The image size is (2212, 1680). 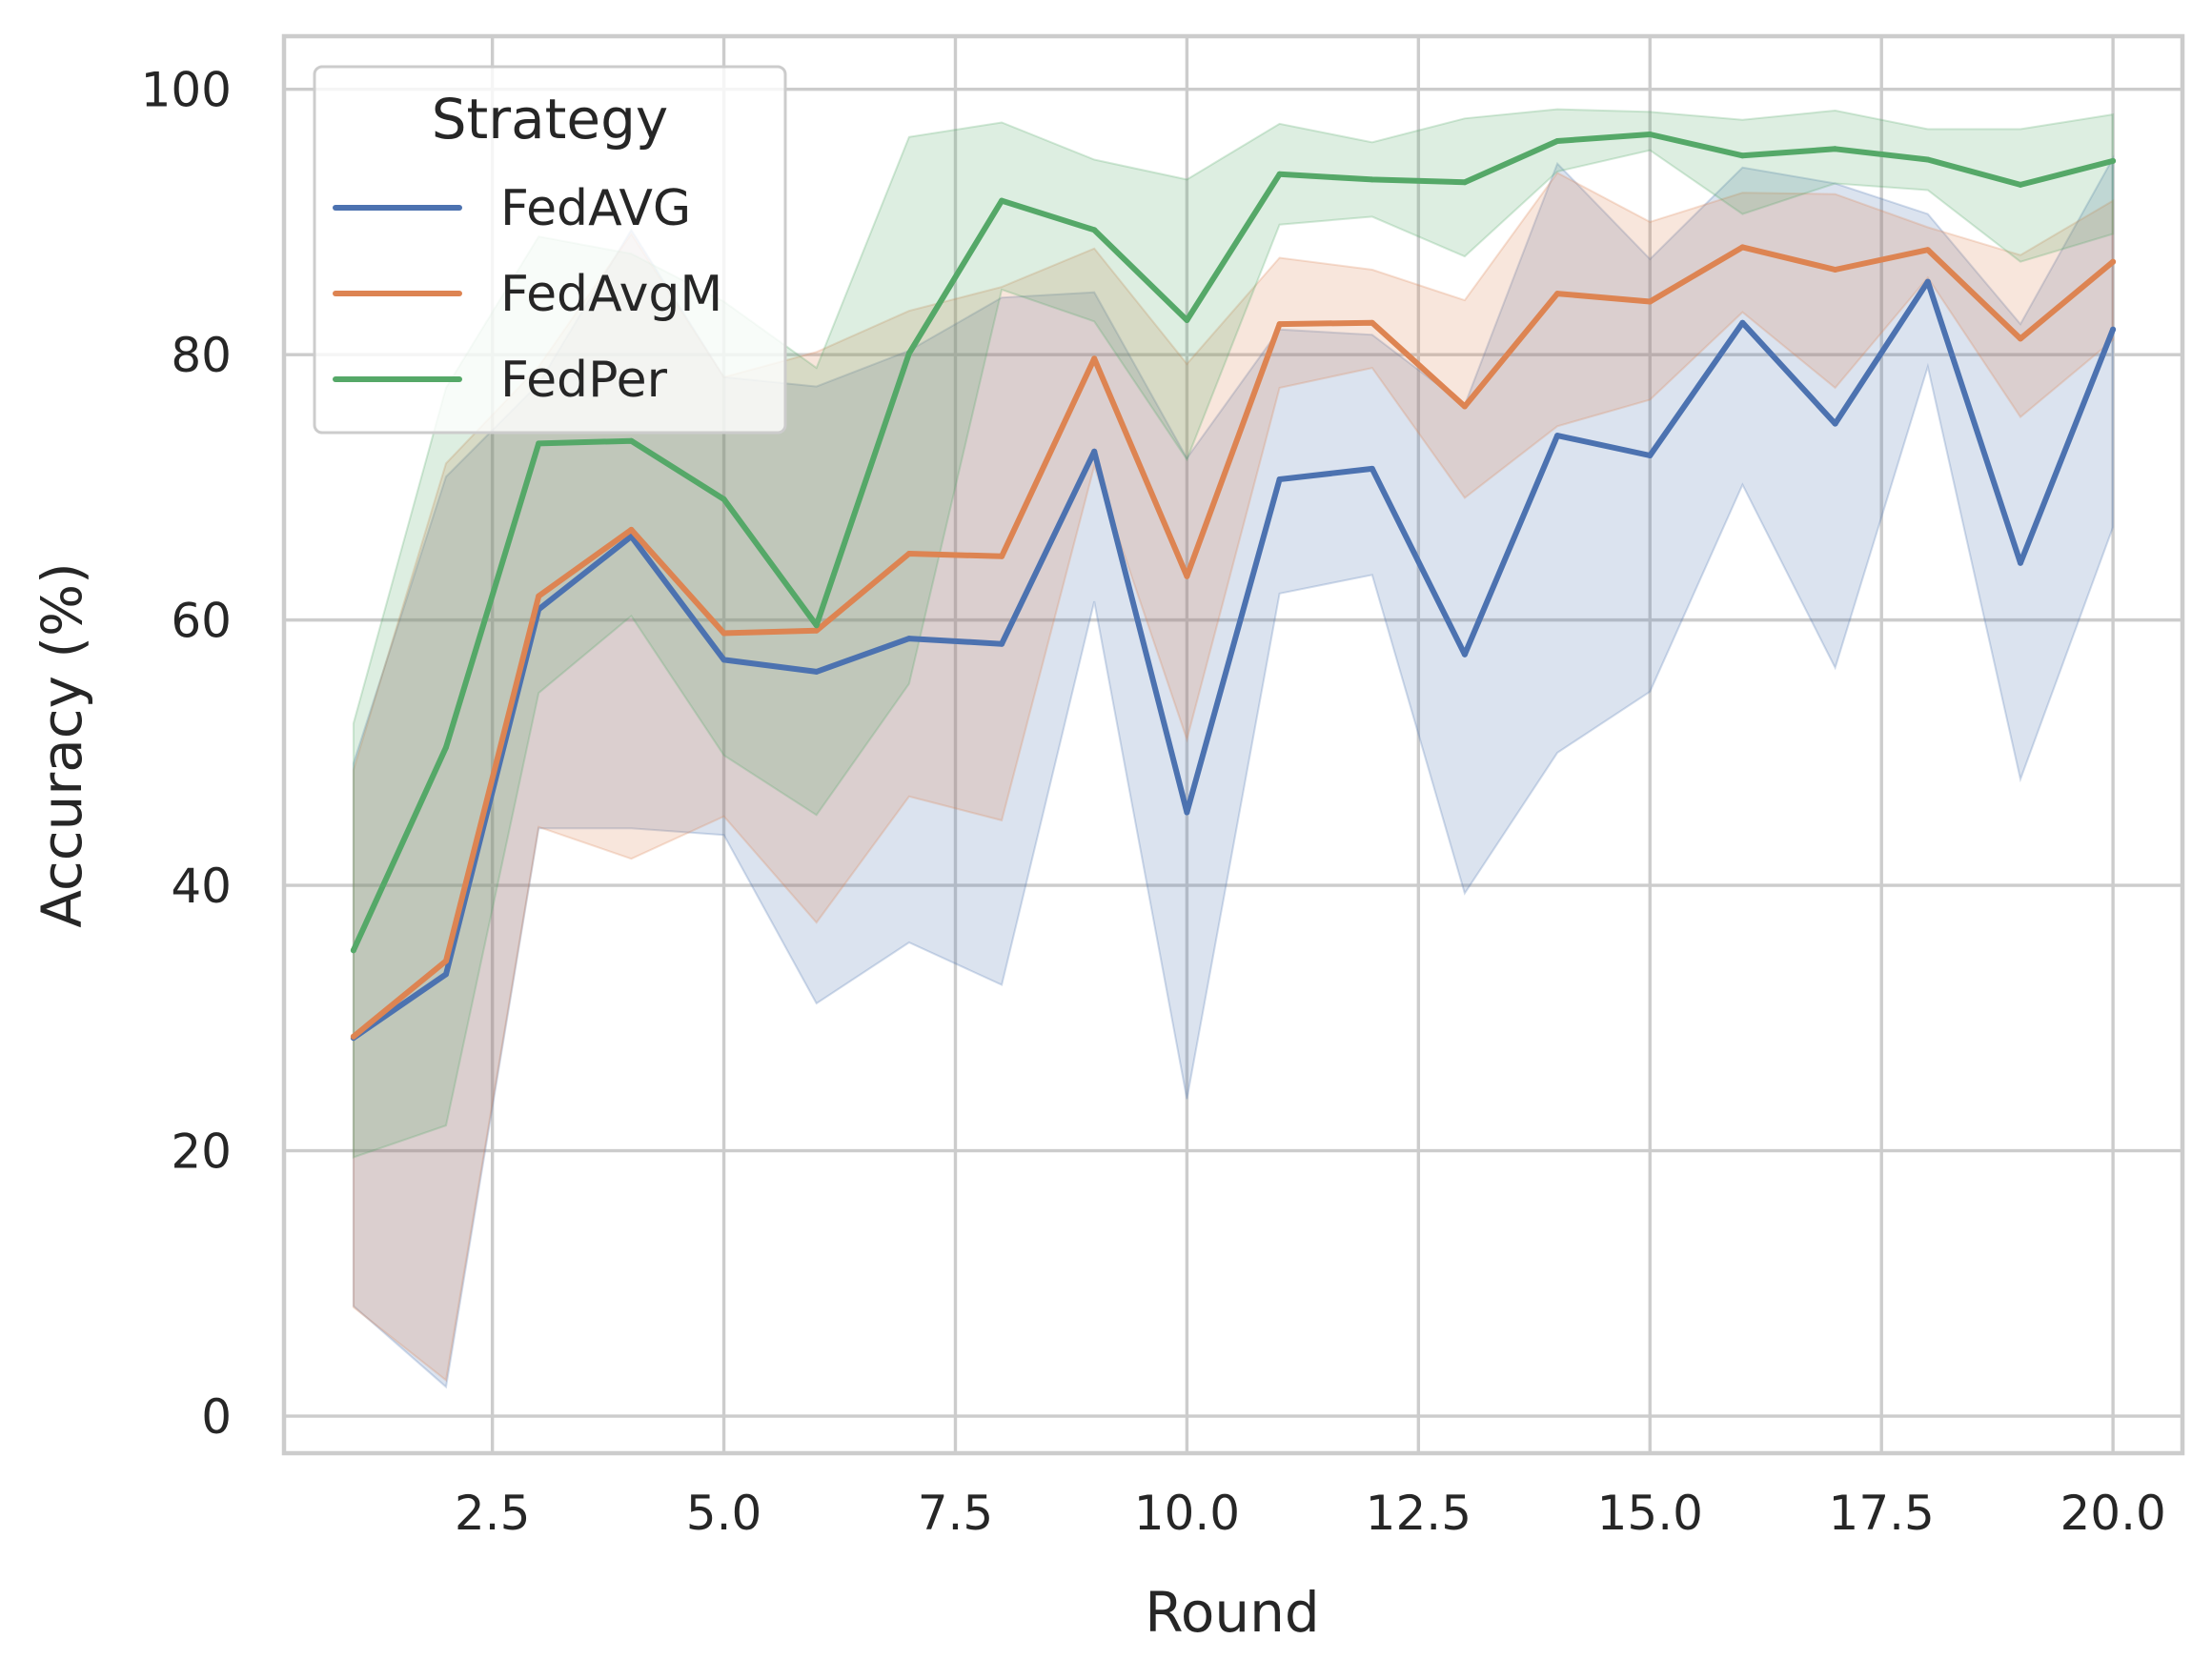 I want to click on legend-box, so click(x=550, y=250).